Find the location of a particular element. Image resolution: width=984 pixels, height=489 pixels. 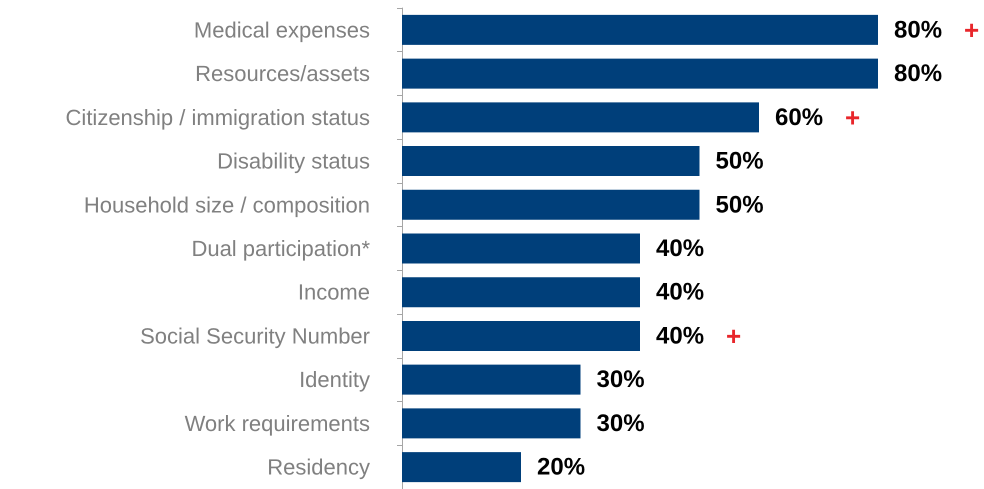

y-tick-label: Disability status is located at coordinates (293, 161).